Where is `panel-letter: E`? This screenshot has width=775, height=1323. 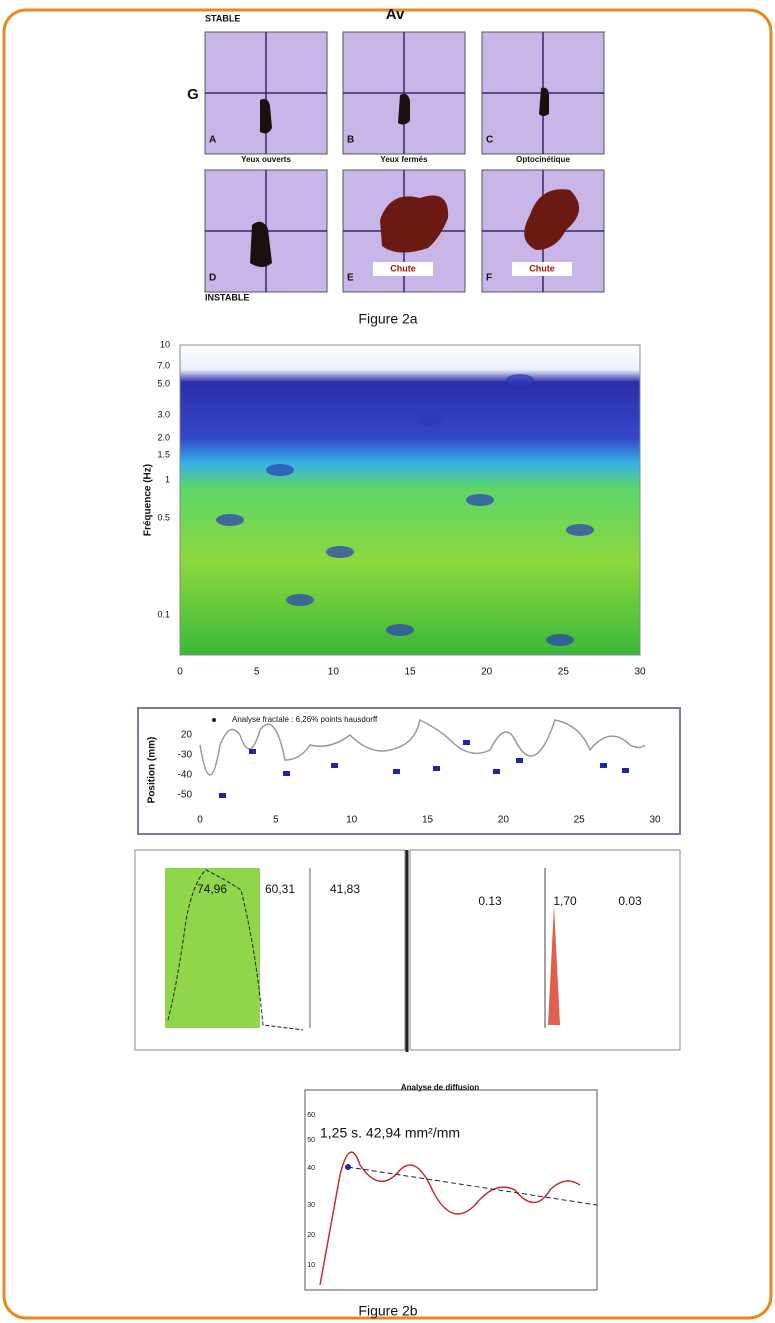
panel-letter: E is located at coordinates (350, 278).